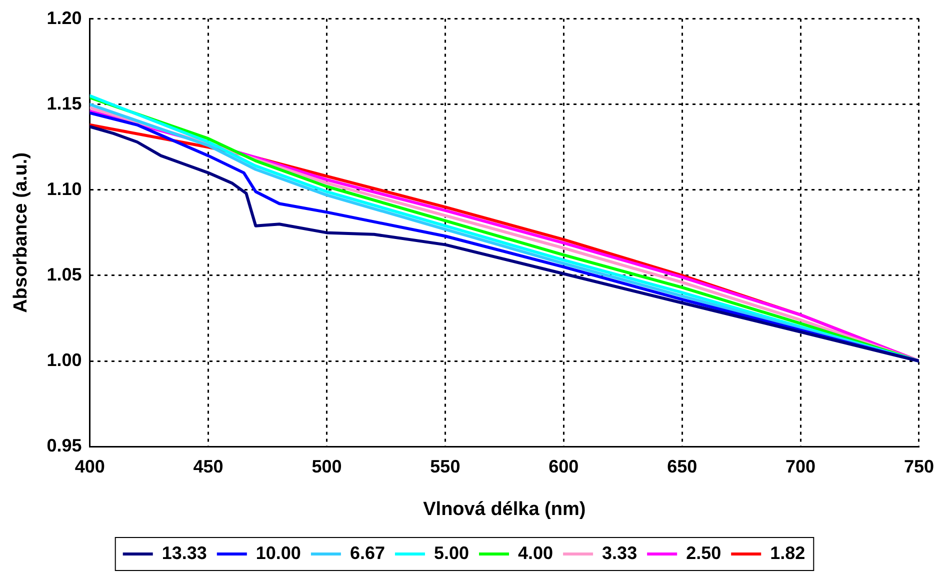 The width and height of the screenshot is (944, 575). What do you see at coordinates (367, 552) in the screenshot?
I see `legend-label: 6.67` at bounding box center [367, 552].